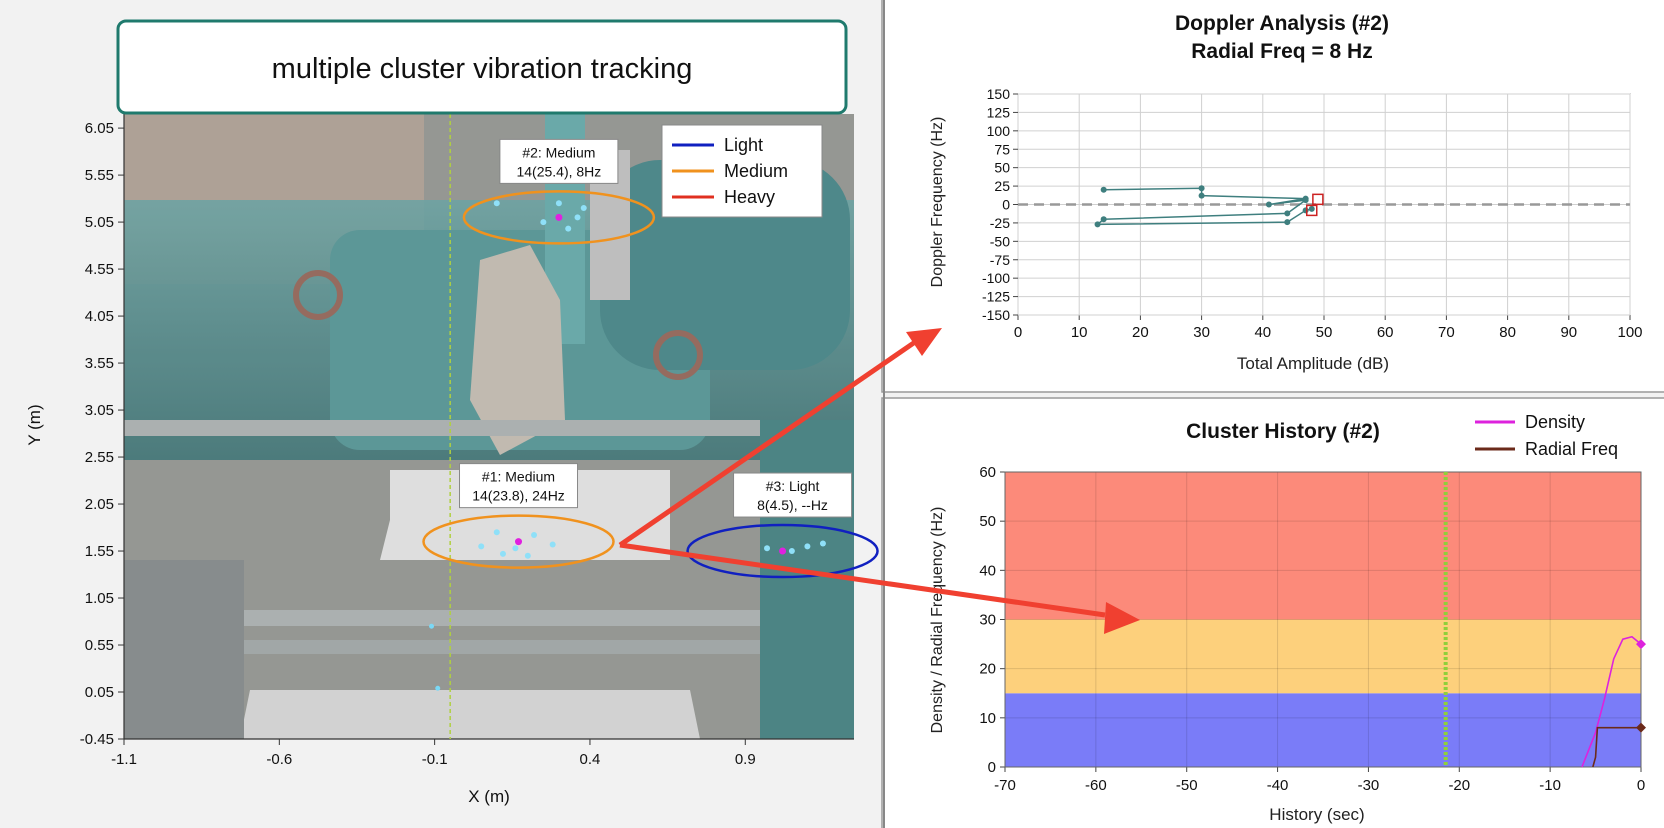 This screenshot has width=1664, height=828. Describe the element at coordinates (924, 342) in the screenshot. I see `arrow-head-doppler` at that location.